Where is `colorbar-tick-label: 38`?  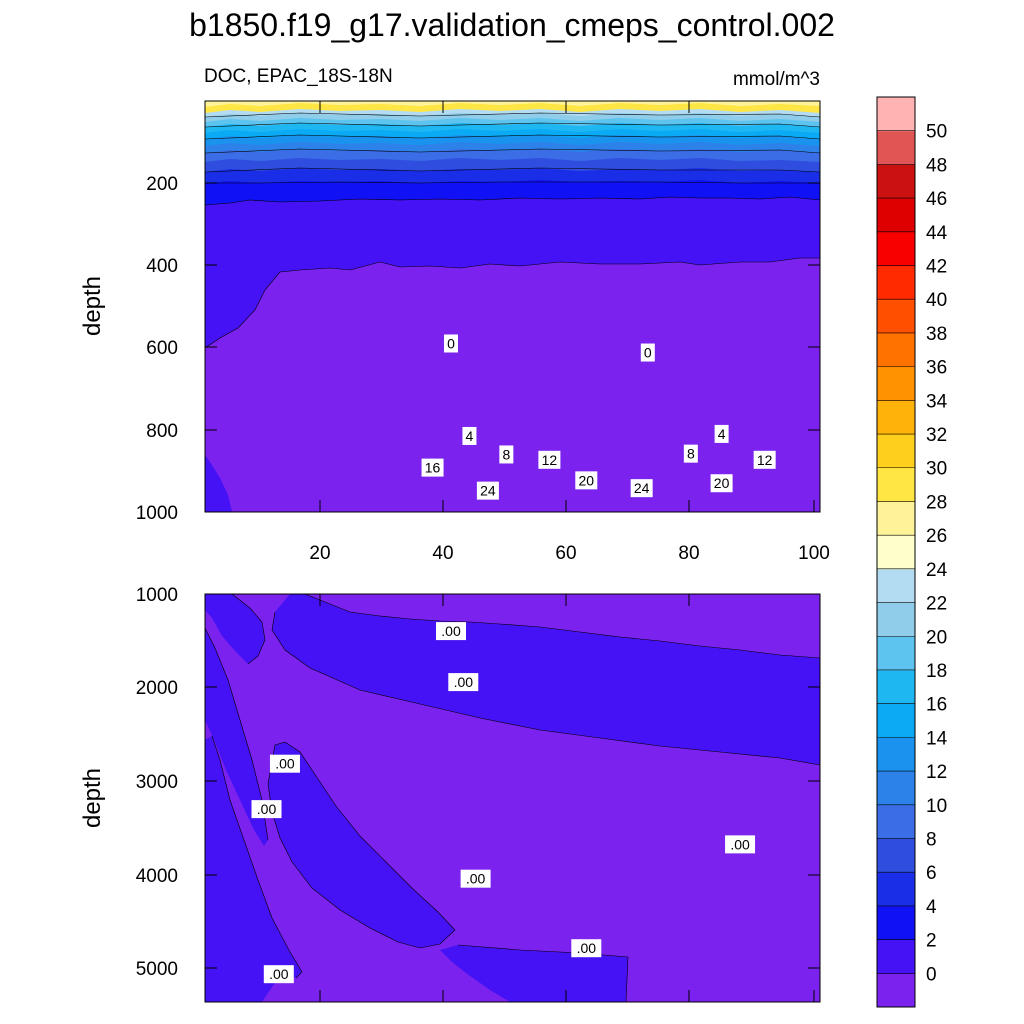 colorbar-tick-label: 38 is located at coordinates (936, 334).